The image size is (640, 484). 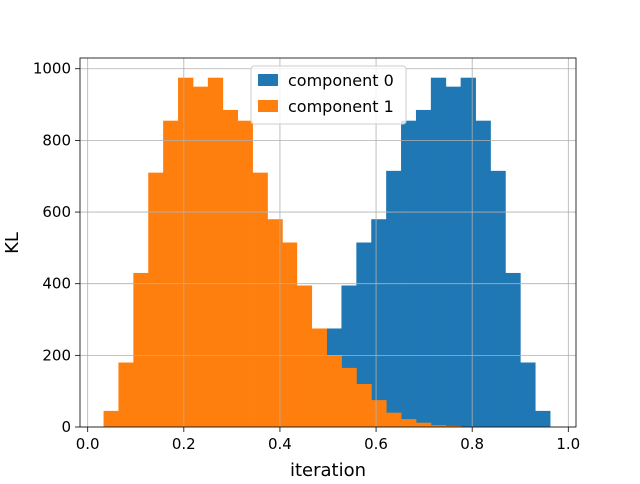 I want to click on y-tick-label-1: 200, so click(x=56, y=355).